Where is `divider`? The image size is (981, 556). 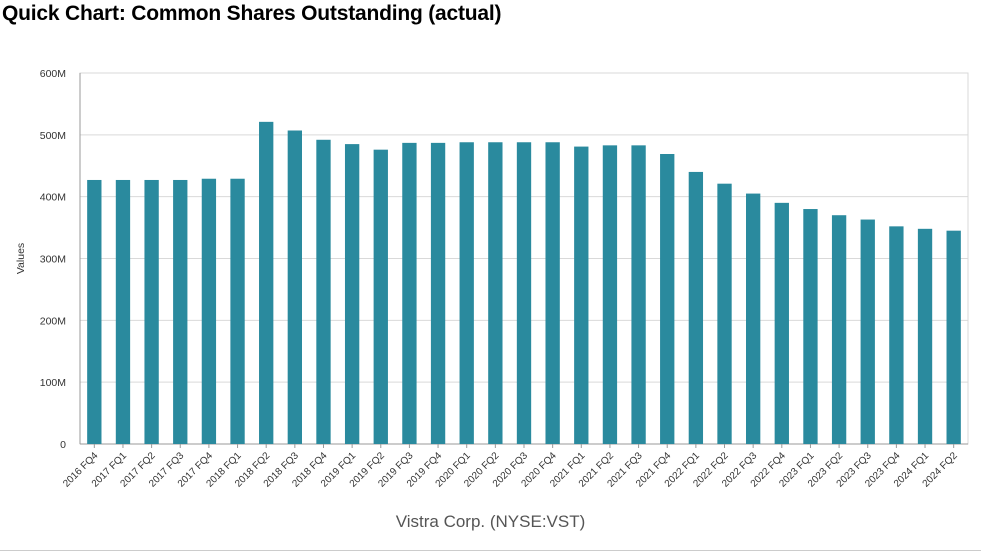
divider is located at coordinates (490, 550).